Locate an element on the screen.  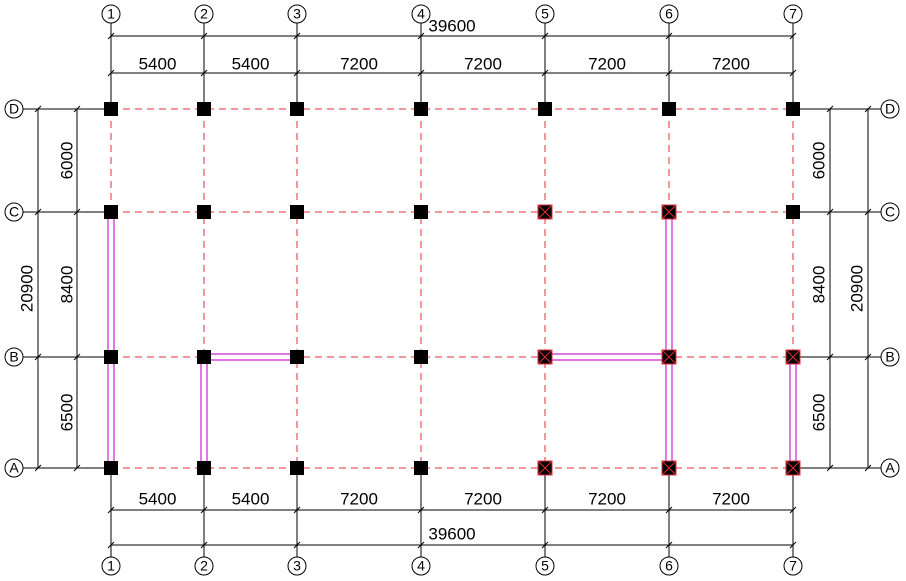
axis-label: D is located at coordinates (890, 109).